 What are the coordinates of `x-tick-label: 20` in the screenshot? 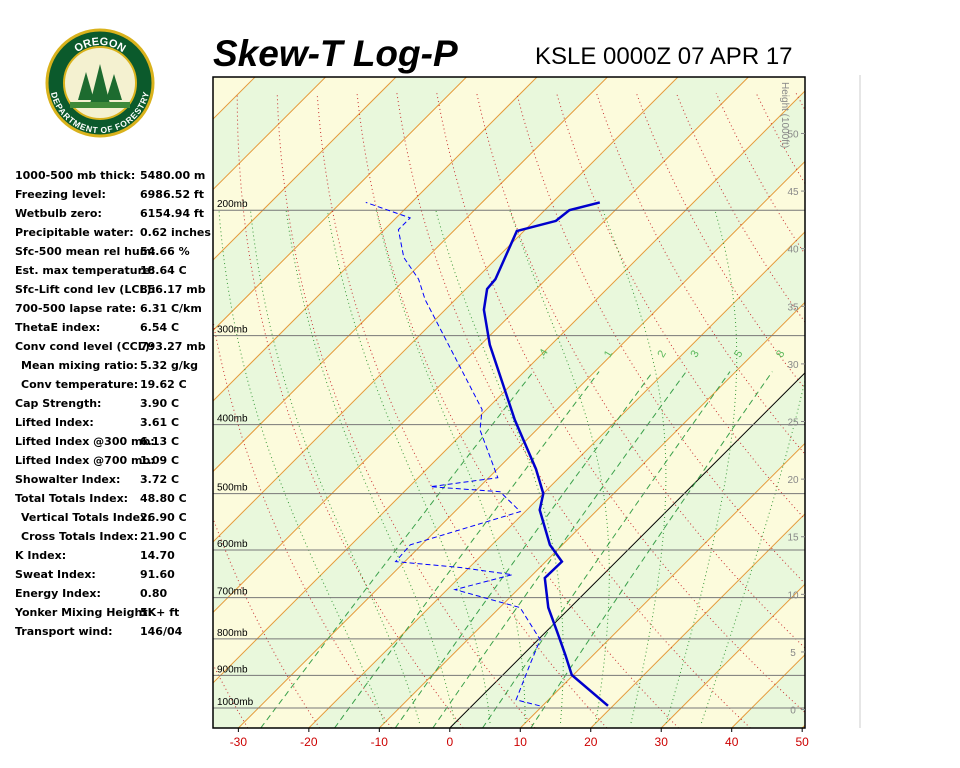 It's located at (591, 742).